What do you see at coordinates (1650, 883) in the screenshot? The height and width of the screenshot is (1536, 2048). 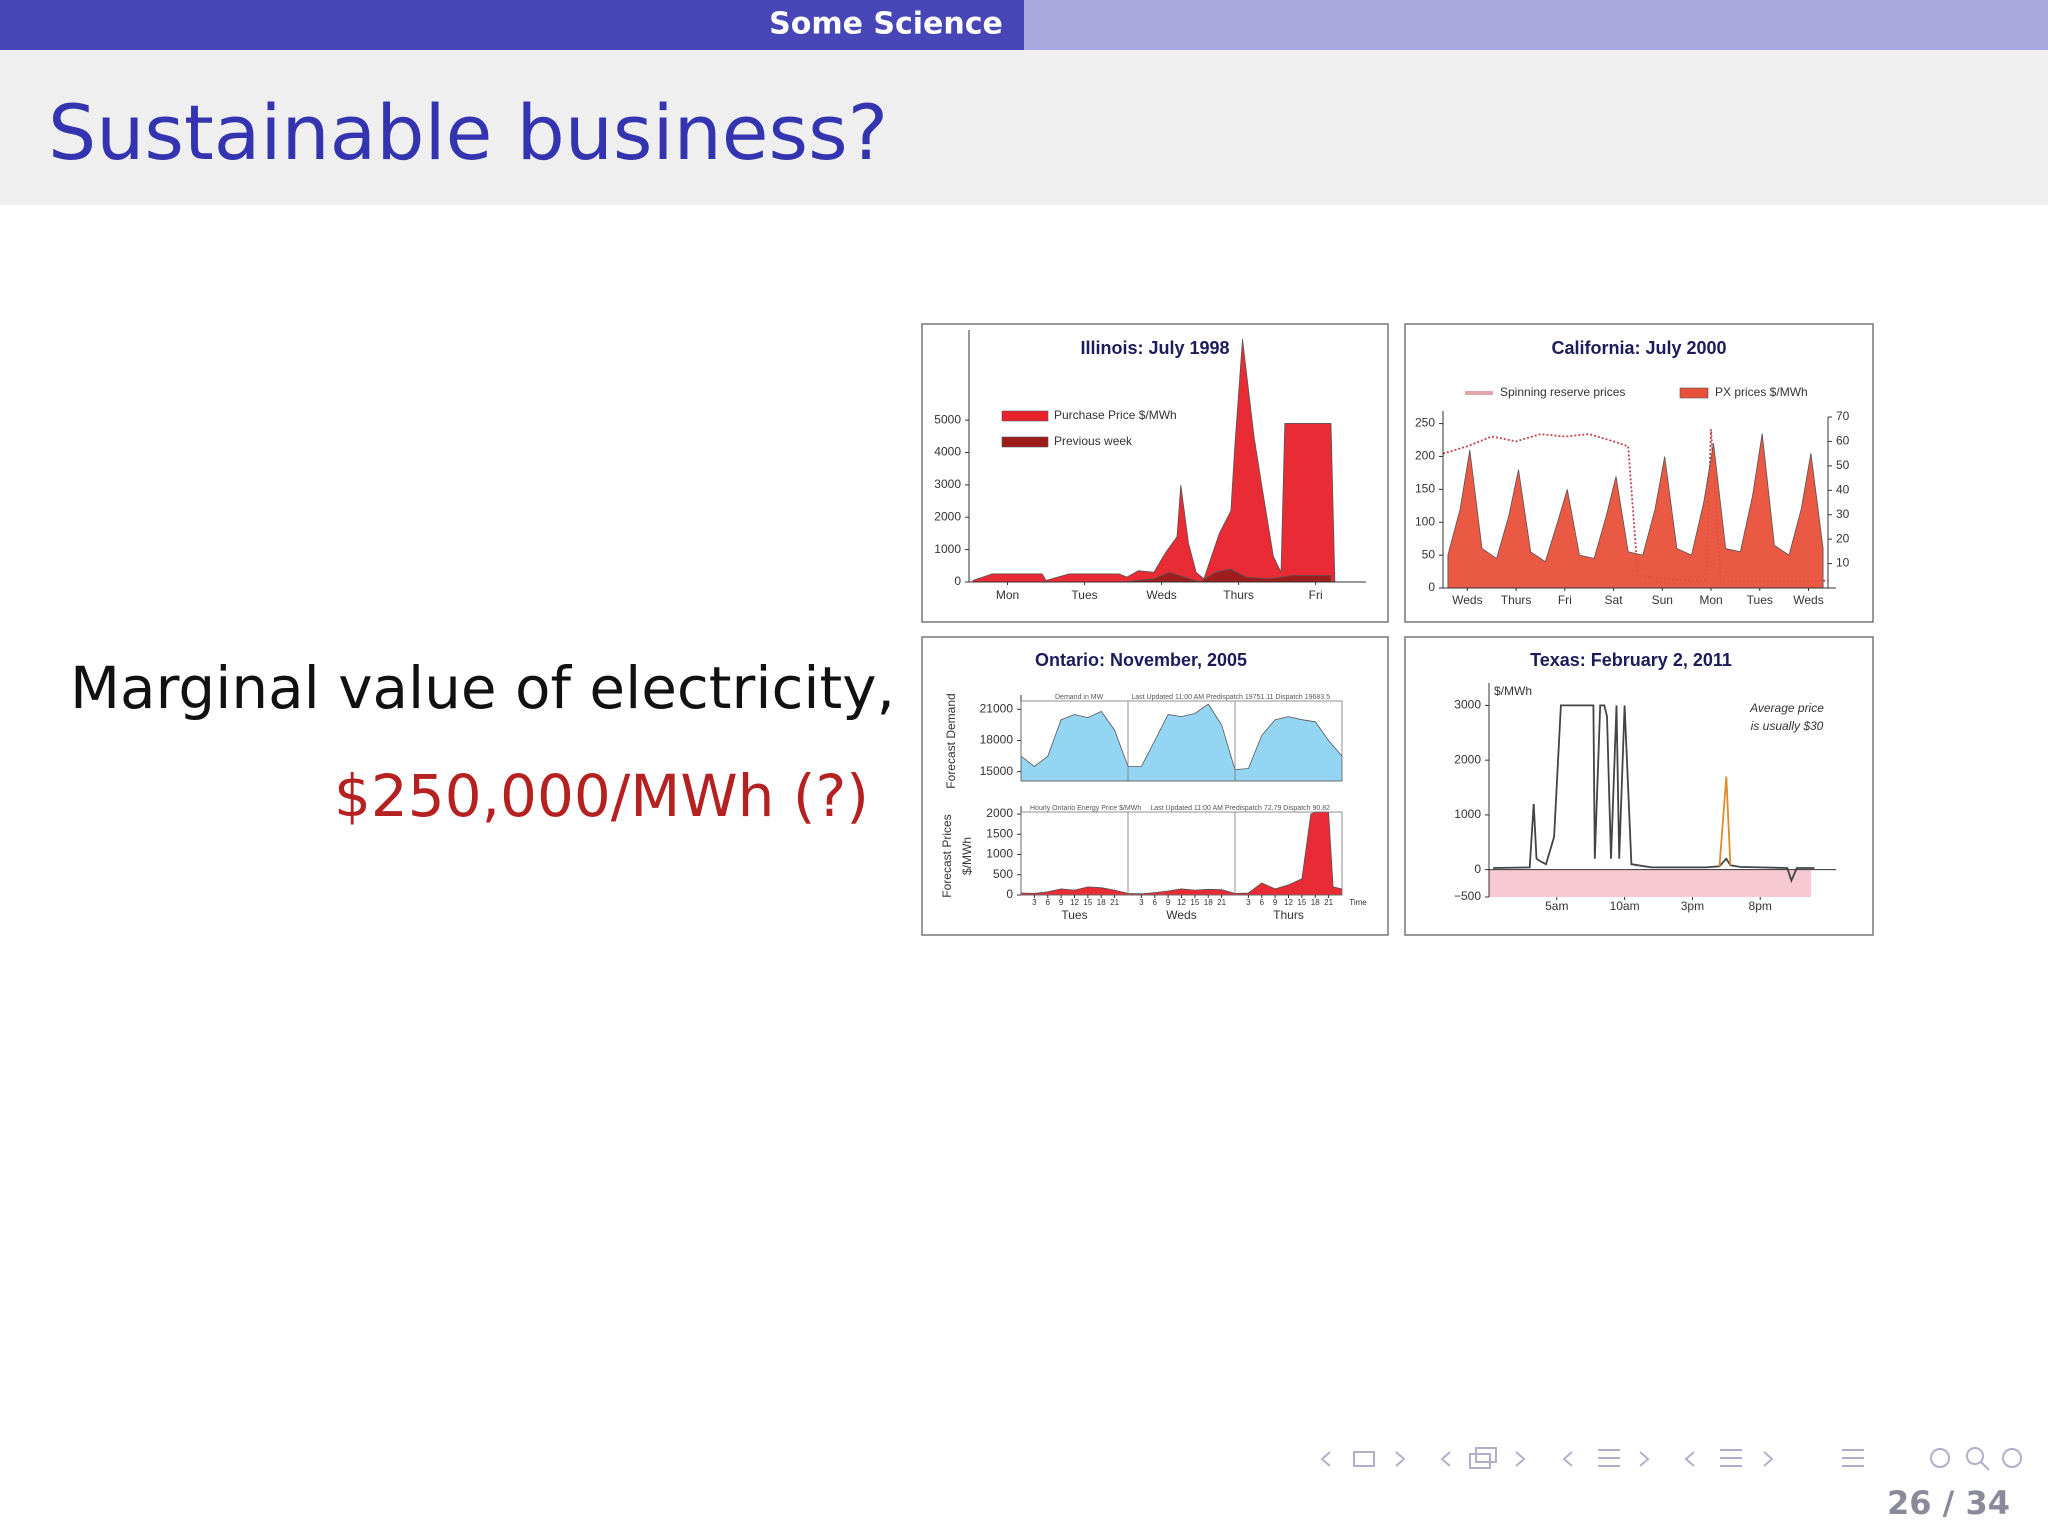 I see `below-zero-band` at bounding box center [1650, 883].